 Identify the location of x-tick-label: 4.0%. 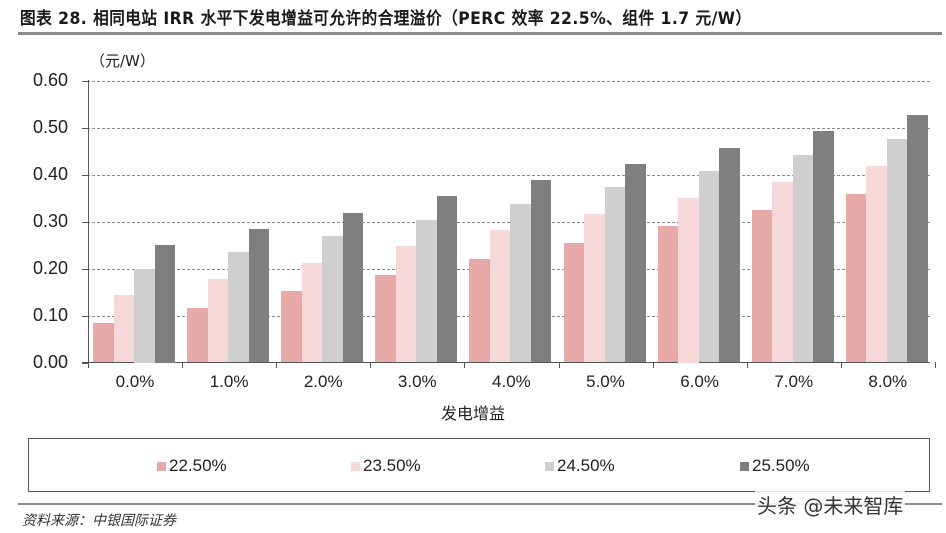
(511, 381).